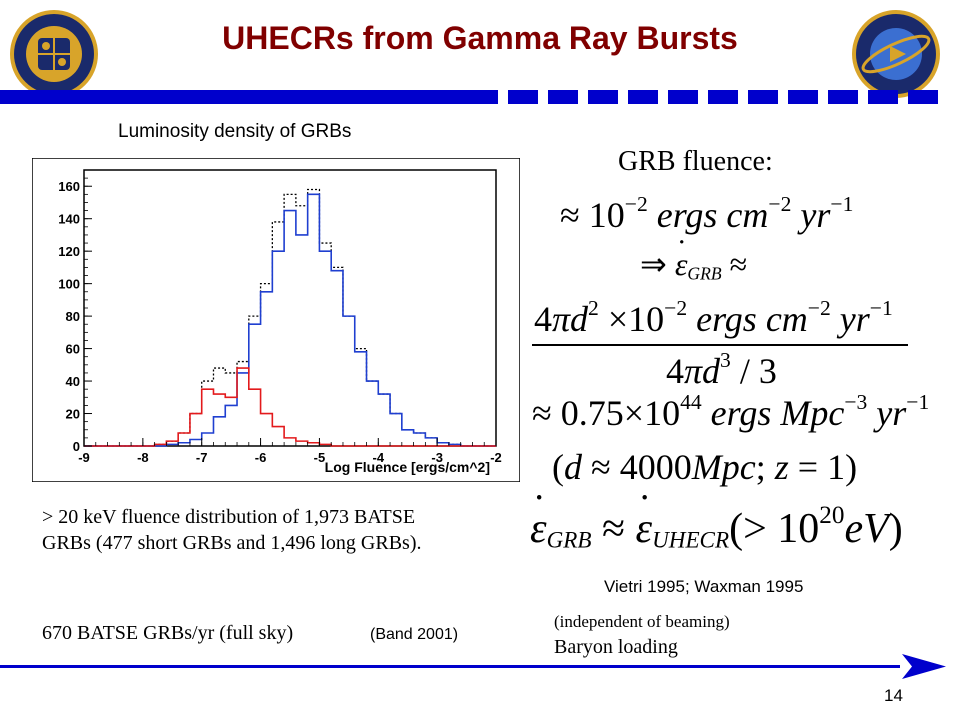  Describe the element at coordinates (896, 54) in the screenshot. I see `space-science-division-seal-icon` at that location.